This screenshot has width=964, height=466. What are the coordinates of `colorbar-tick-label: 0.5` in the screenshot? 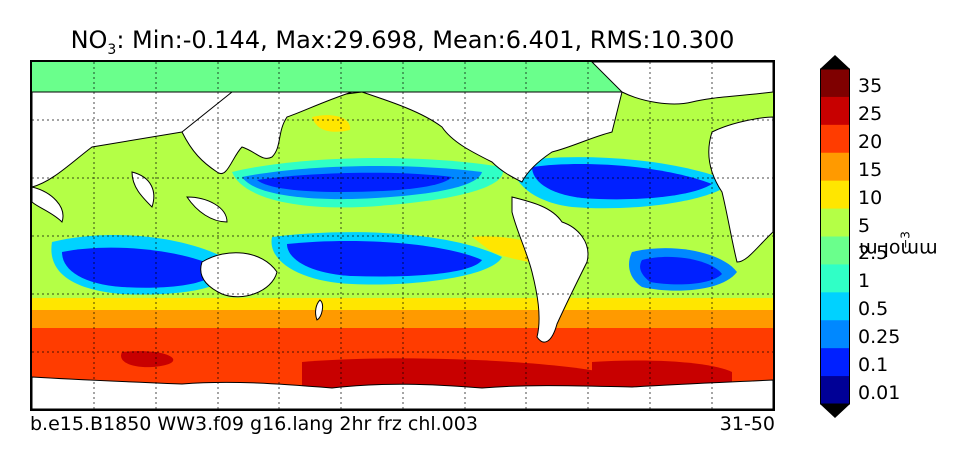 It's located at (873, 309).